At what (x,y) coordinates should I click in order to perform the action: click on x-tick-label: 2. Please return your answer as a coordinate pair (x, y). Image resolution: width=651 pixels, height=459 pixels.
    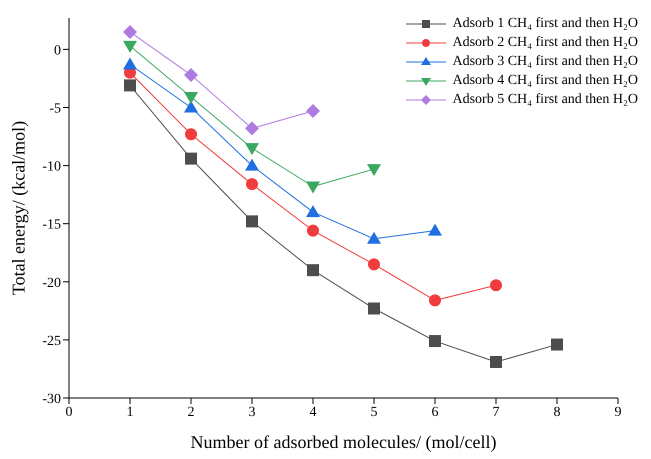
    Looking at the image, I should click on (191, 412).